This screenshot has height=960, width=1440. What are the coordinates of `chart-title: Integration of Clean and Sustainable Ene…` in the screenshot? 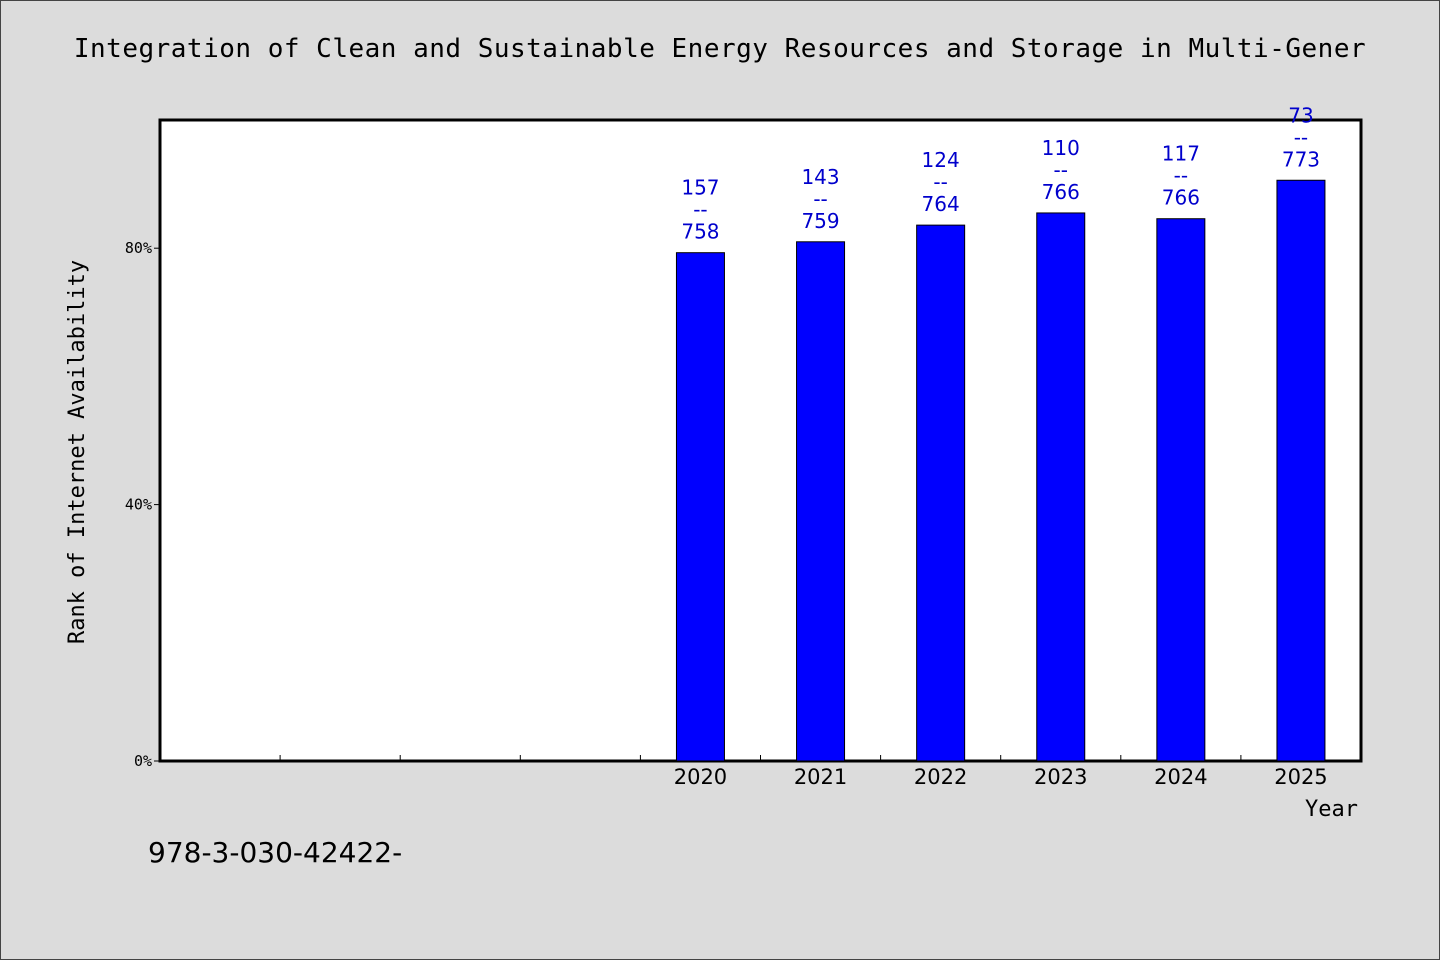 It's located at (720, 49).